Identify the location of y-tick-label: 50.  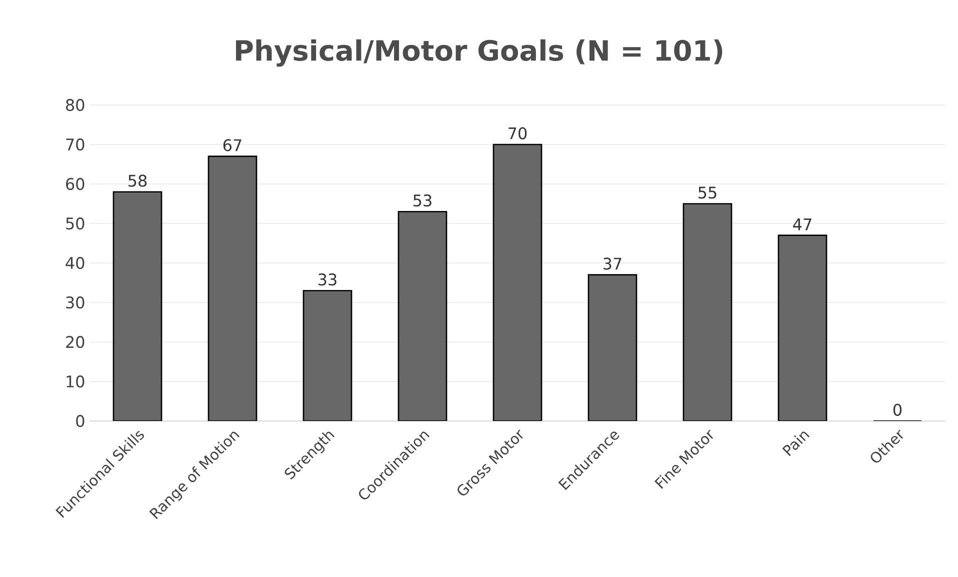
(75, 223).